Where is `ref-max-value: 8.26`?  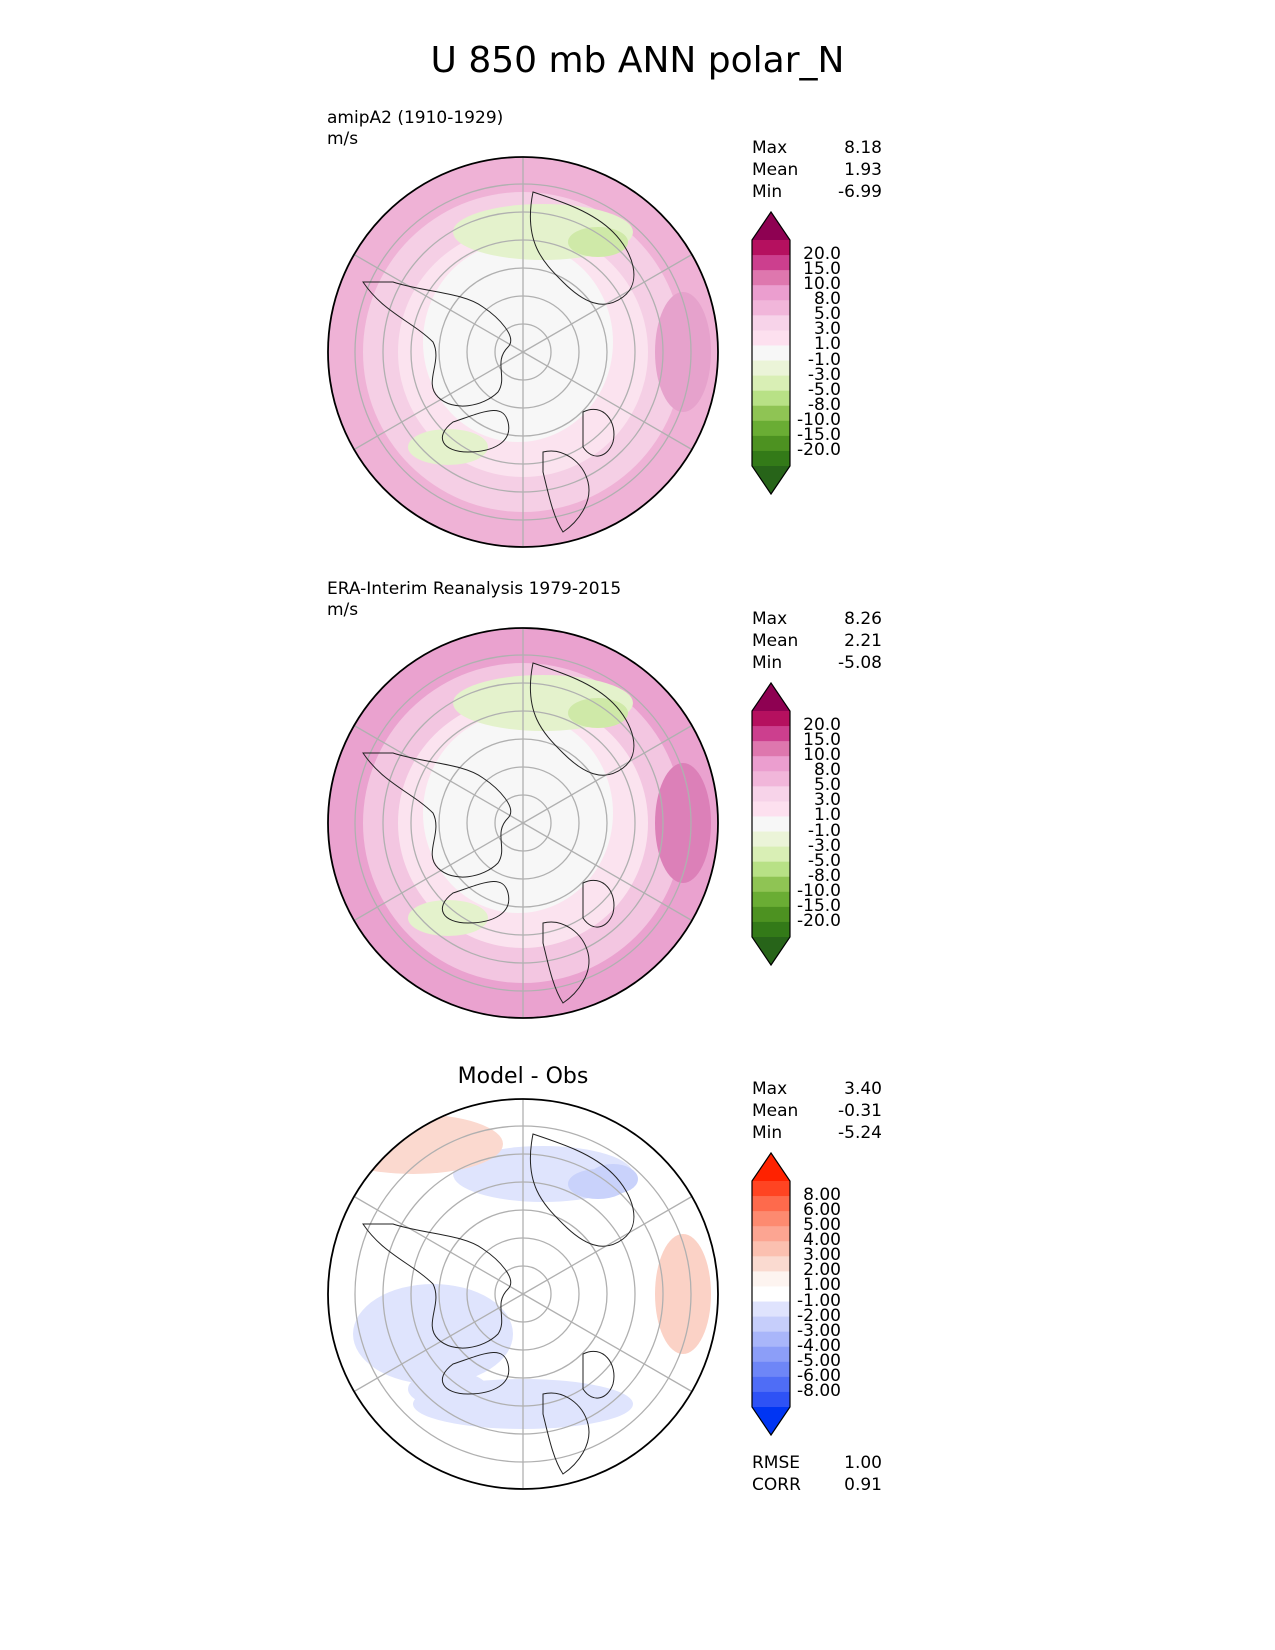 ref-max-value: 8.26 is located at coordinates (863, 619).